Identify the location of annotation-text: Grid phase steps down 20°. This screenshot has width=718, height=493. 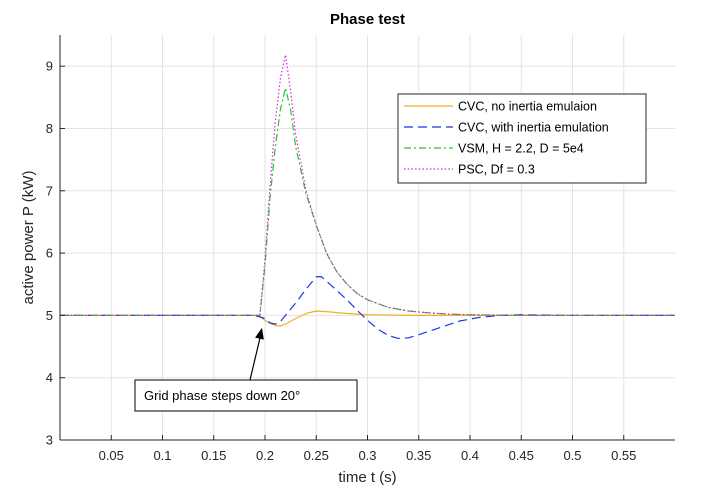
(222, 395).